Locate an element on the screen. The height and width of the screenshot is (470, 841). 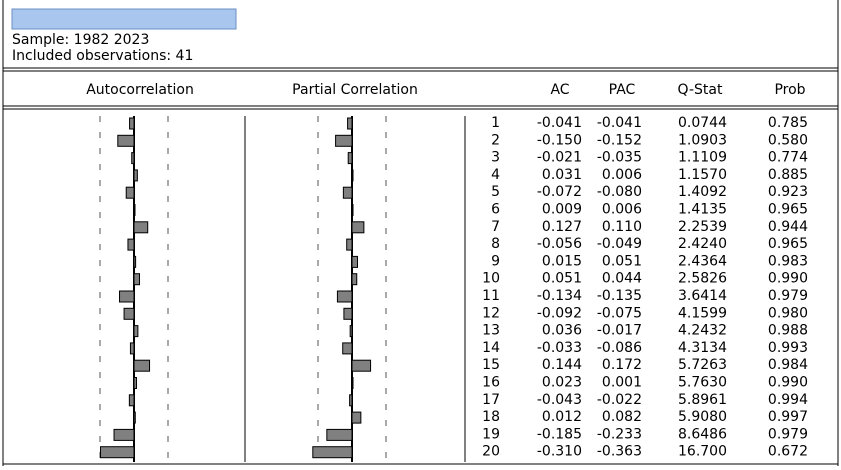
ac-value: 0.023 is located at coordinates (562, 383).